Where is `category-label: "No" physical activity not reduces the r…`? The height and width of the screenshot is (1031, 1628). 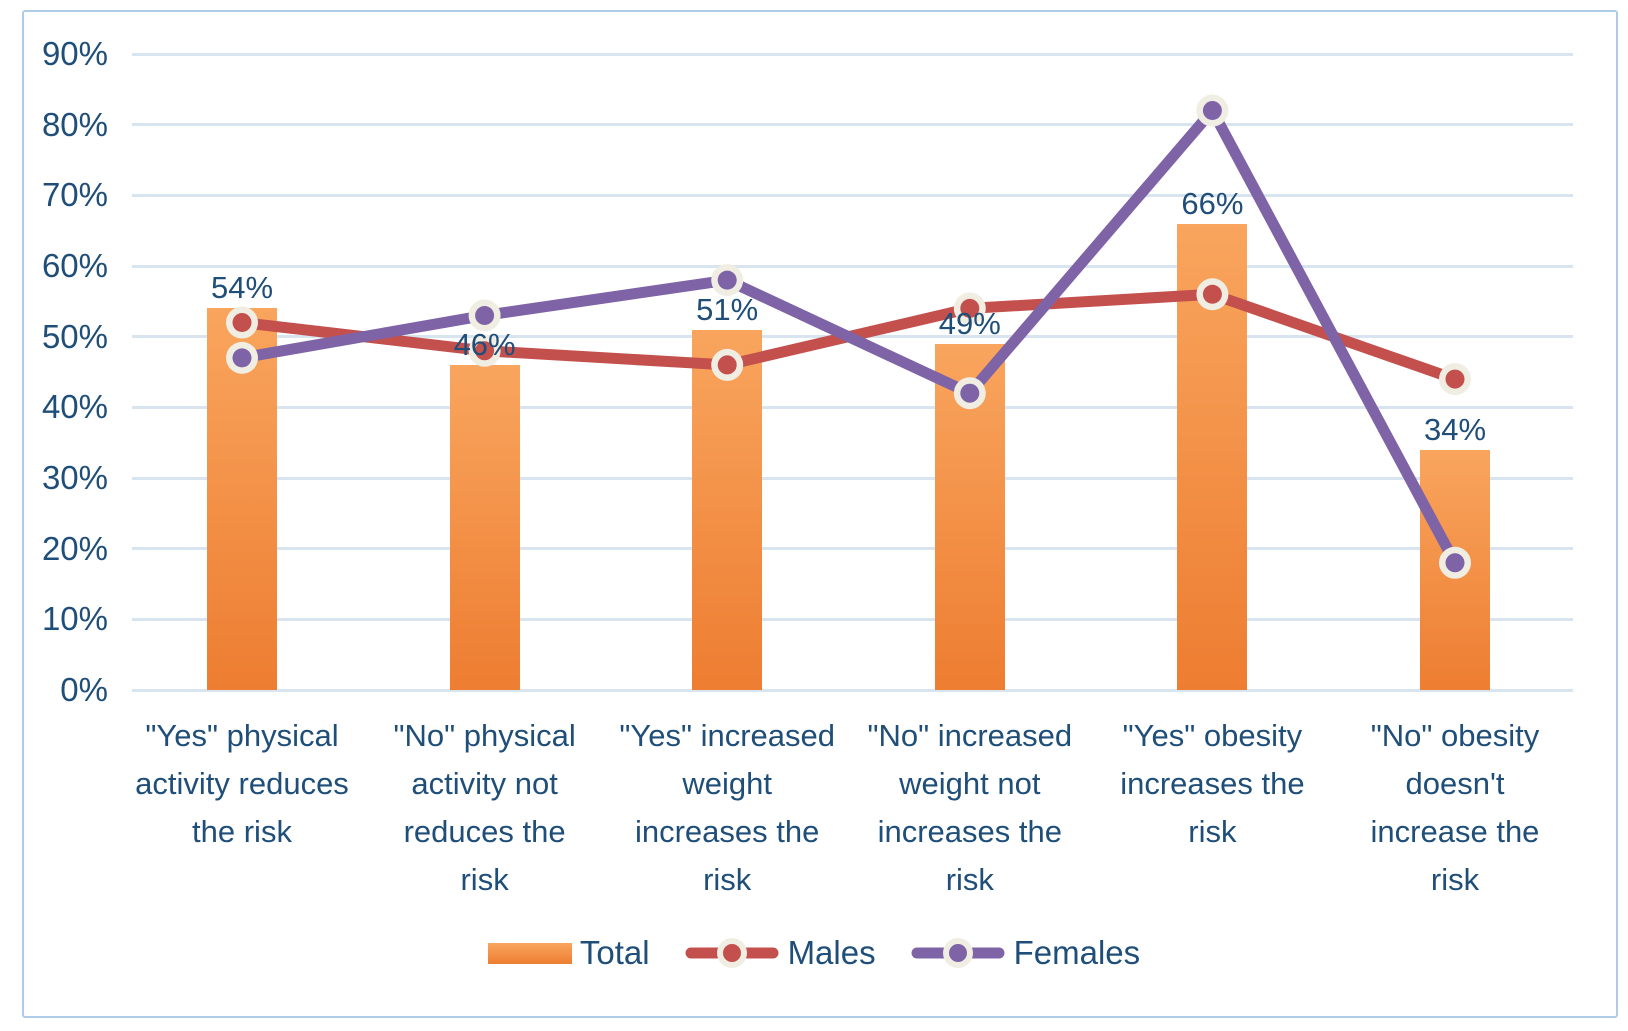 category-label: "No" physical activity not reduces the r… is located at coordinates (484, 807).